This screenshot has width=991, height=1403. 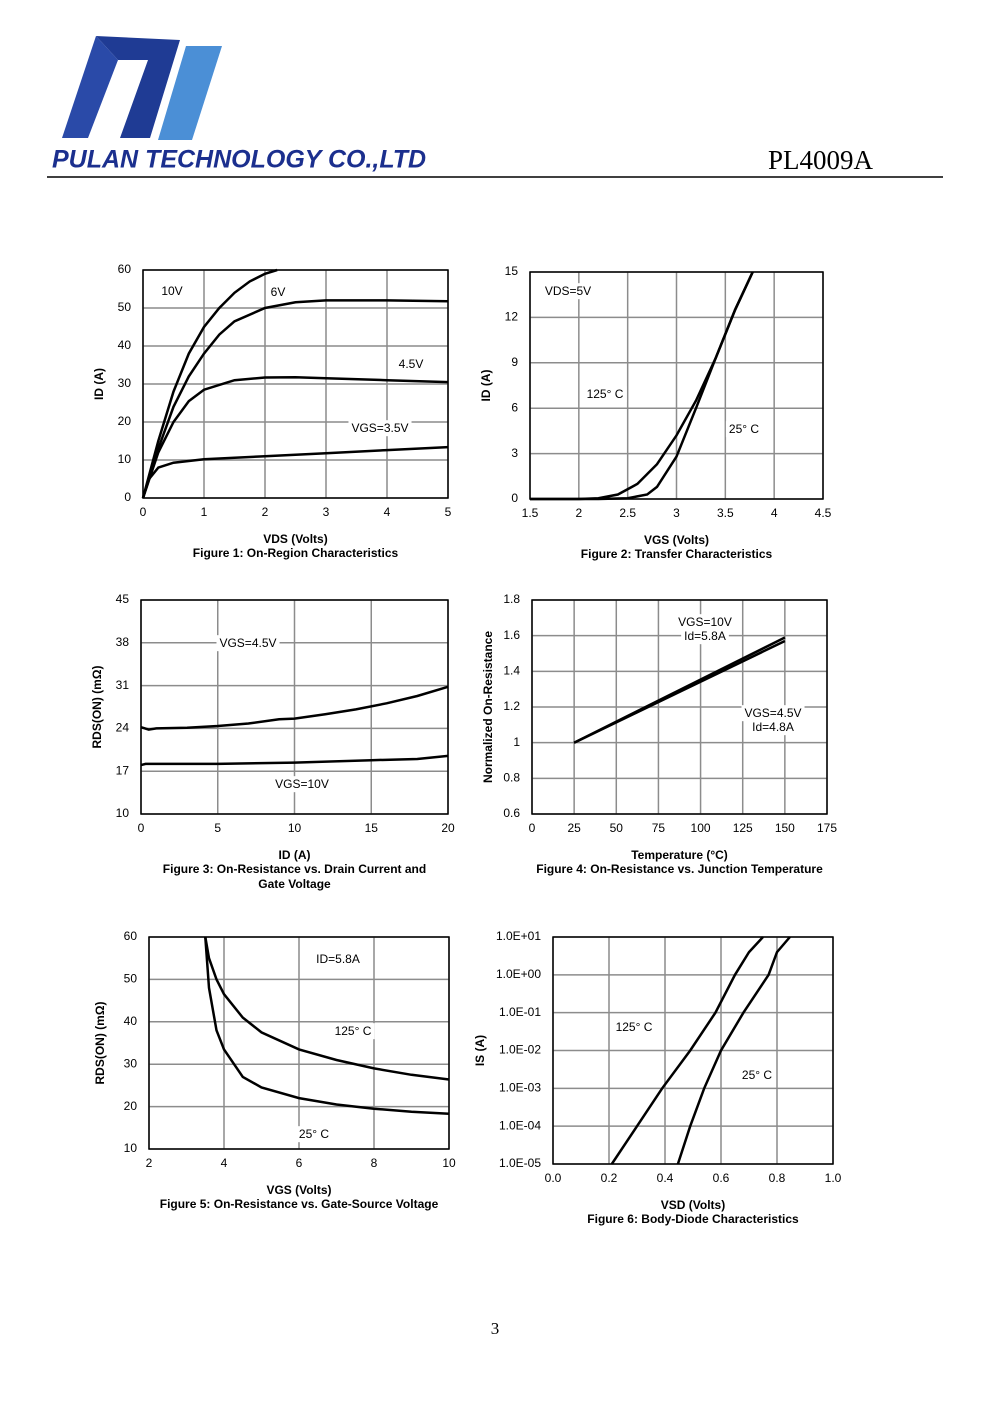 I want to click on page-number: 3, so click(x=495, y=1328).